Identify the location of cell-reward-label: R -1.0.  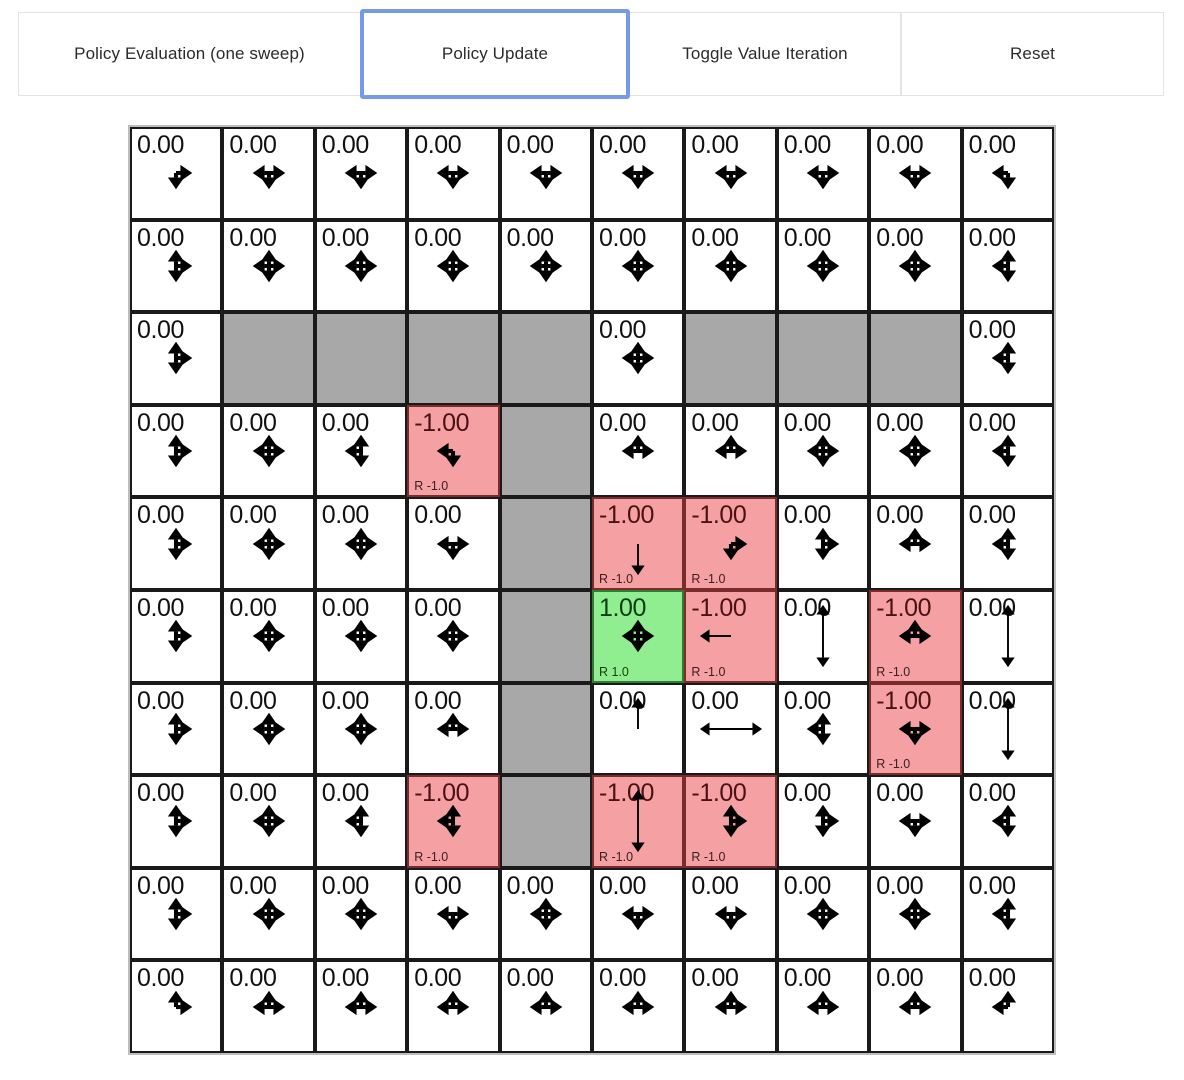
(431, 486).